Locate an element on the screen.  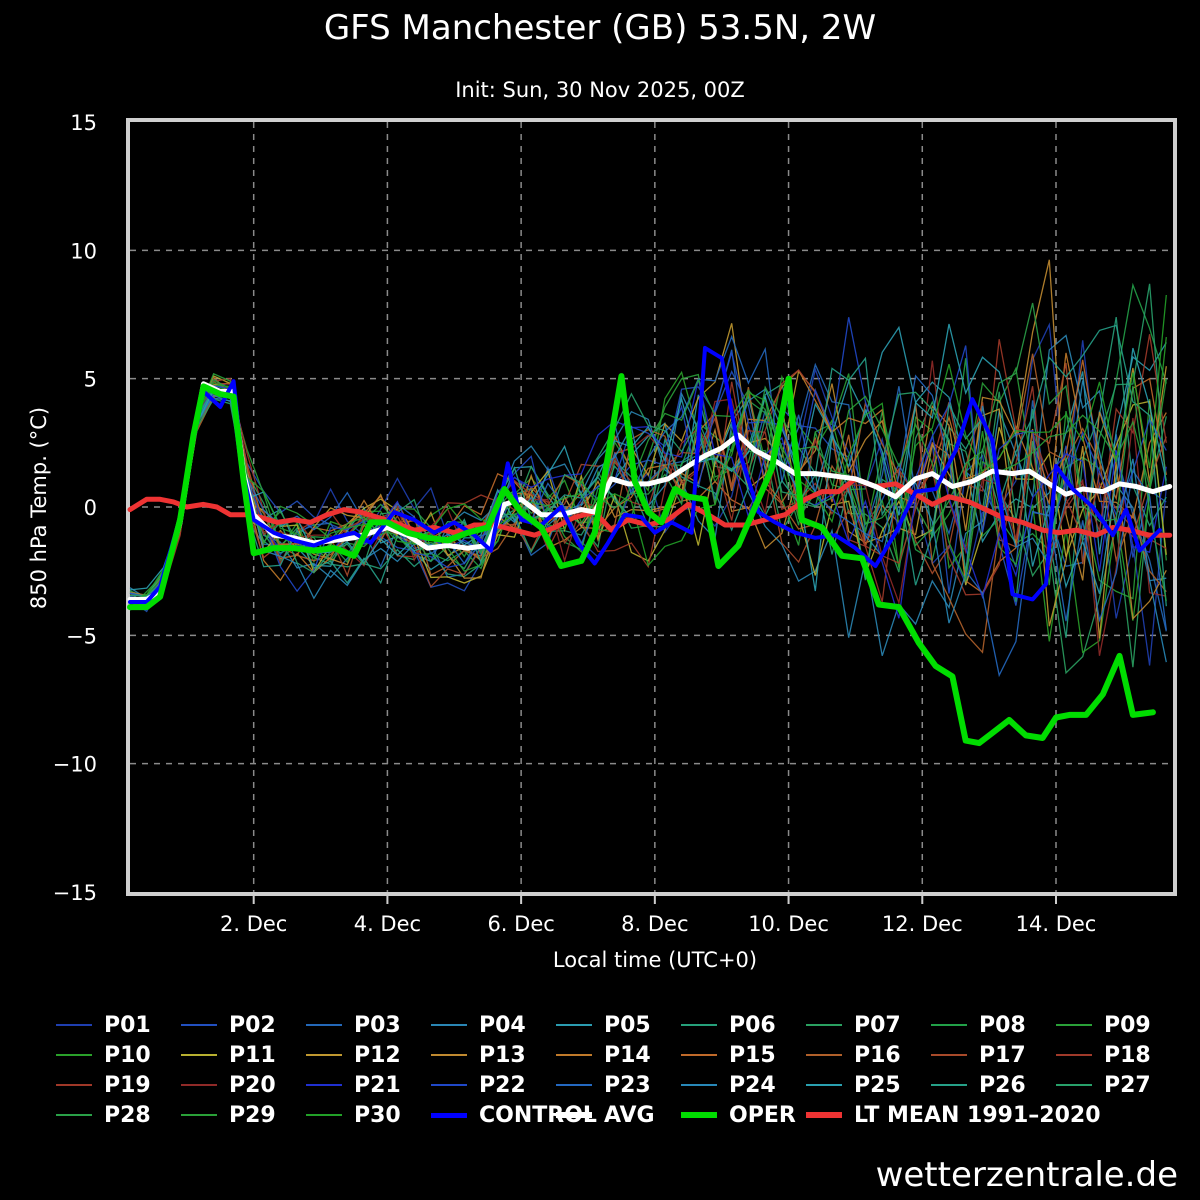
y-tick-label: −10 is located at coordinates (75, 765).